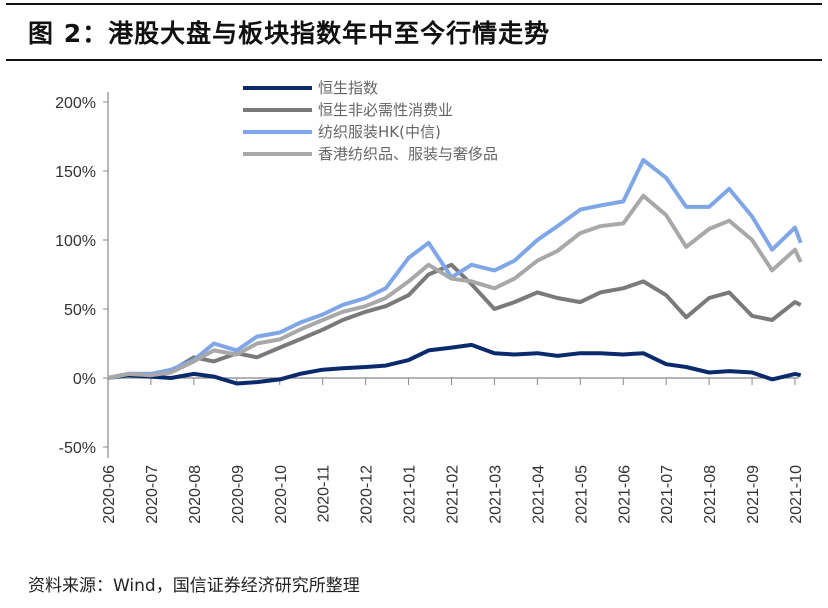 The image size is (828, 608). I want to click on source-note: 资料来源：Wind，国信证券经济研究所整理, so click(194, 586).